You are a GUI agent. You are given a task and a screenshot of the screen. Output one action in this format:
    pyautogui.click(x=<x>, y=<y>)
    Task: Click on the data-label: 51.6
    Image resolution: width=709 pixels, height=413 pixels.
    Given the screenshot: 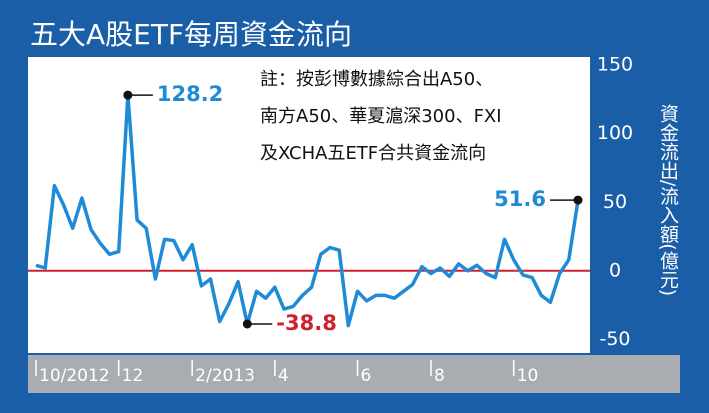 What is the action you would take?
    pyautogui.click(x=520, y=199)
    